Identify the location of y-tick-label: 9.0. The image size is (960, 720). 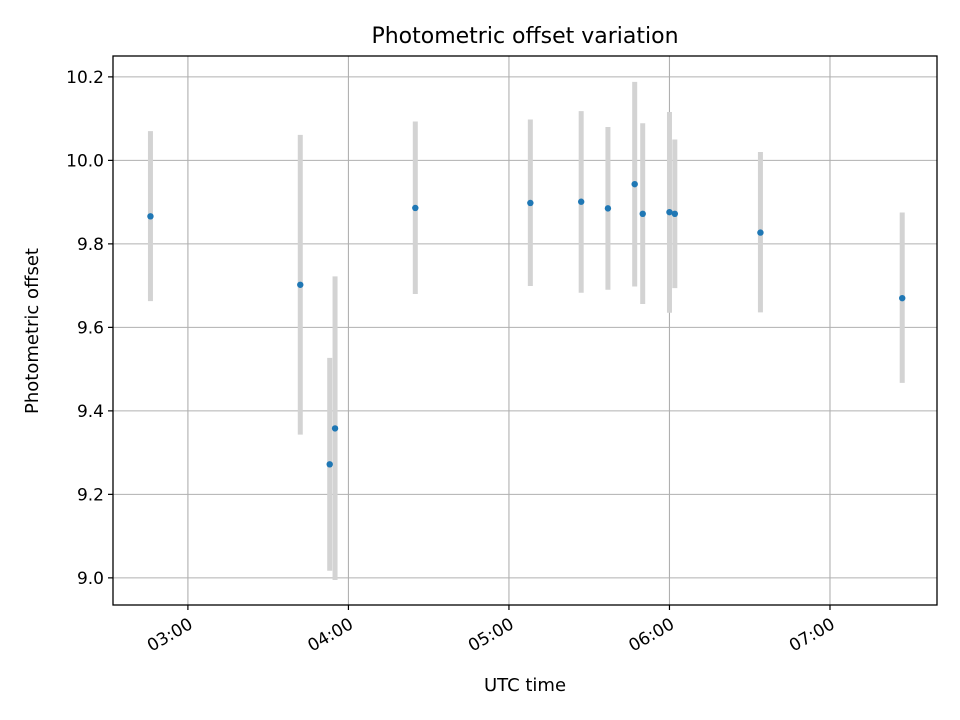
(90, 579).